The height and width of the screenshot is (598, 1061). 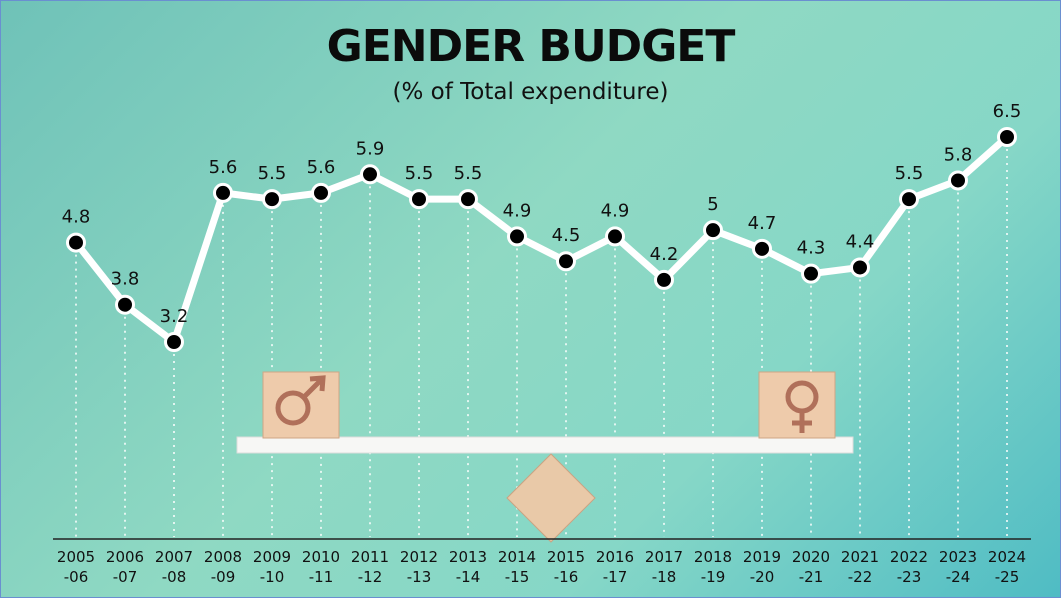 I want to click on value-label-12: 4.2, so click(x=664, y=254).